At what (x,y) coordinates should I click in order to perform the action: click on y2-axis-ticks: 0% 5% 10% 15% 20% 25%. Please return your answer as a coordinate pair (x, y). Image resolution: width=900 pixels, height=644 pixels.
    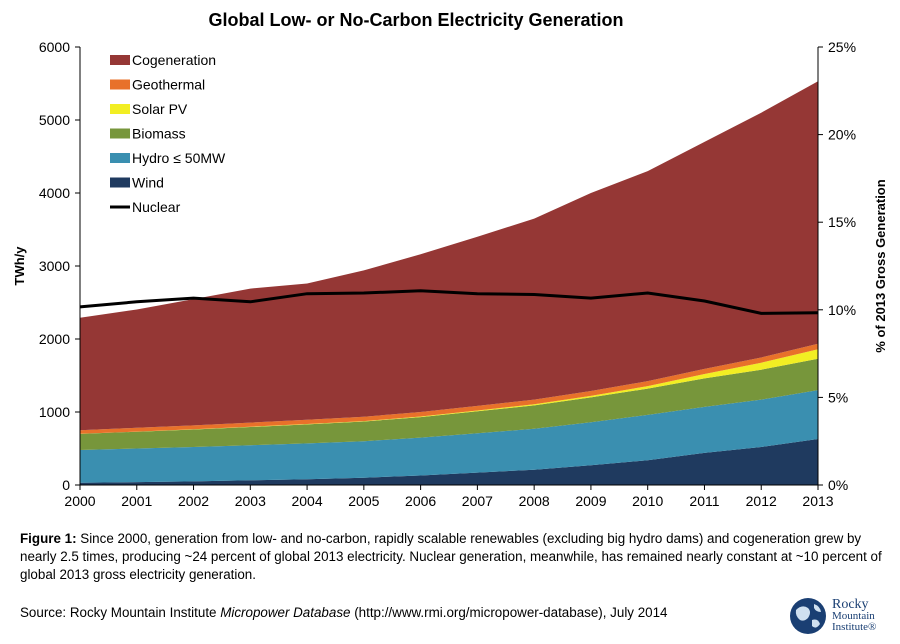
    Looking at the image, I should click on (837, 266).